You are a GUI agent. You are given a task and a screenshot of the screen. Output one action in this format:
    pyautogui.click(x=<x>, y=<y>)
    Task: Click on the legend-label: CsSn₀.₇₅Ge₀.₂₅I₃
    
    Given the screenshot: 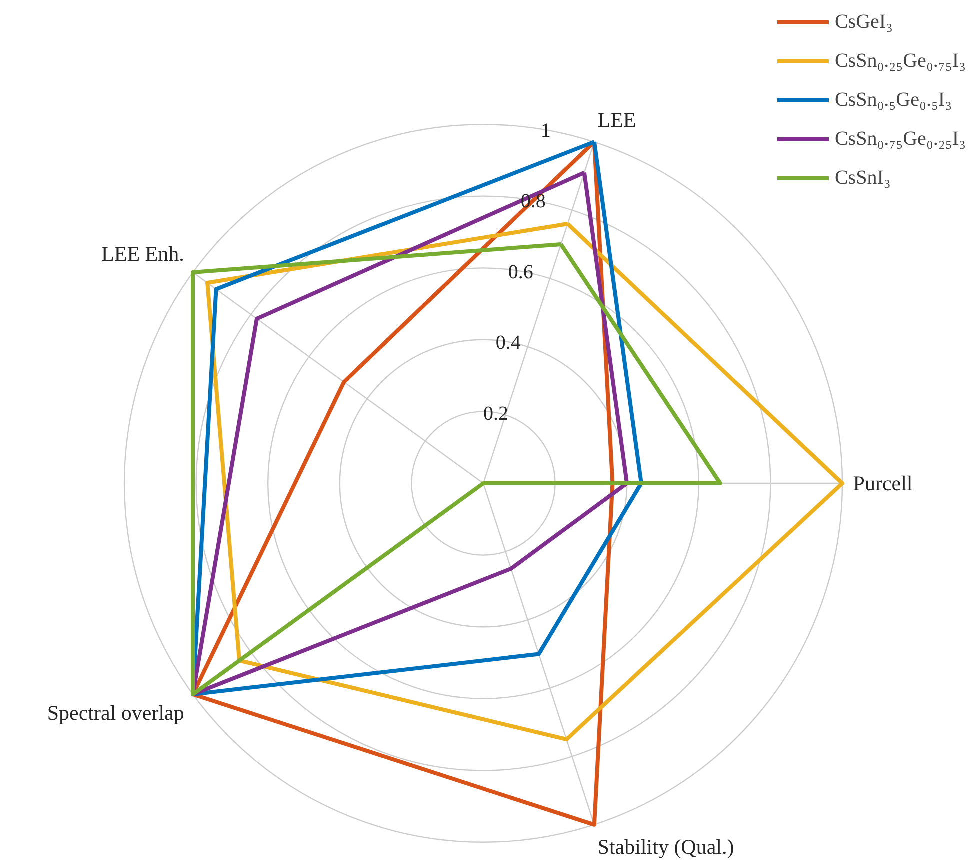 What is the action you would take?
    pyautogui.click(x=900, y=139)
    